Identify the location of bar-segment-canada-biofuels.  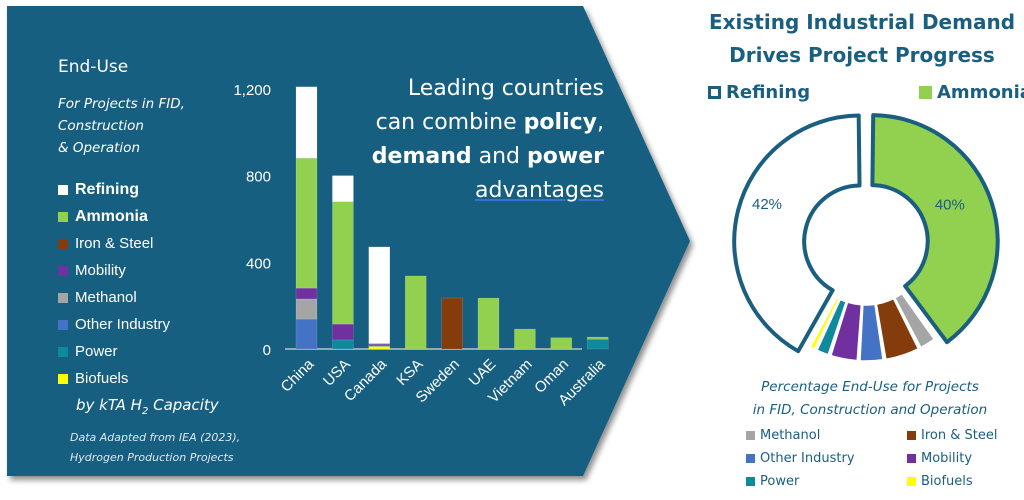
(379, 348).